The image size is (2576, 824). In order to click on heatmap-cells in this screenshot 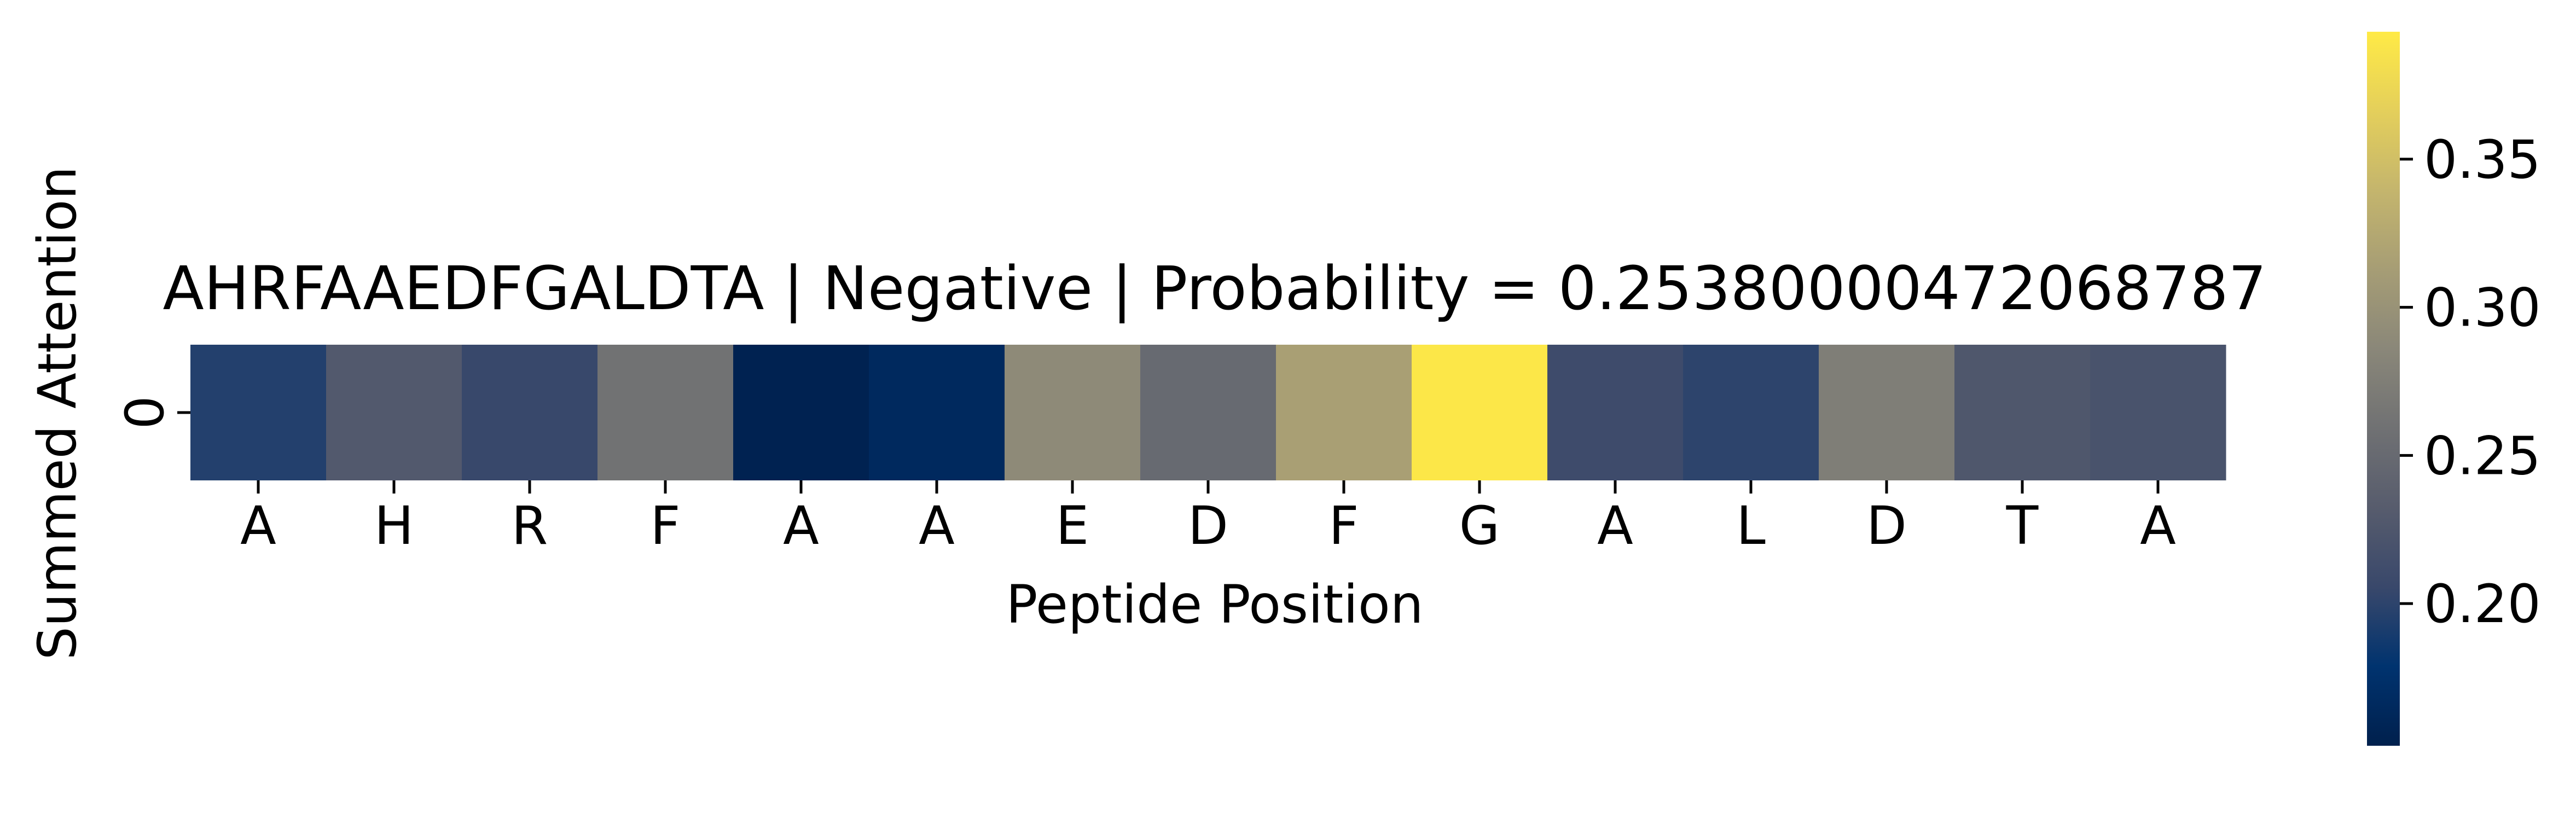, I will do `click(1208, 412)`.